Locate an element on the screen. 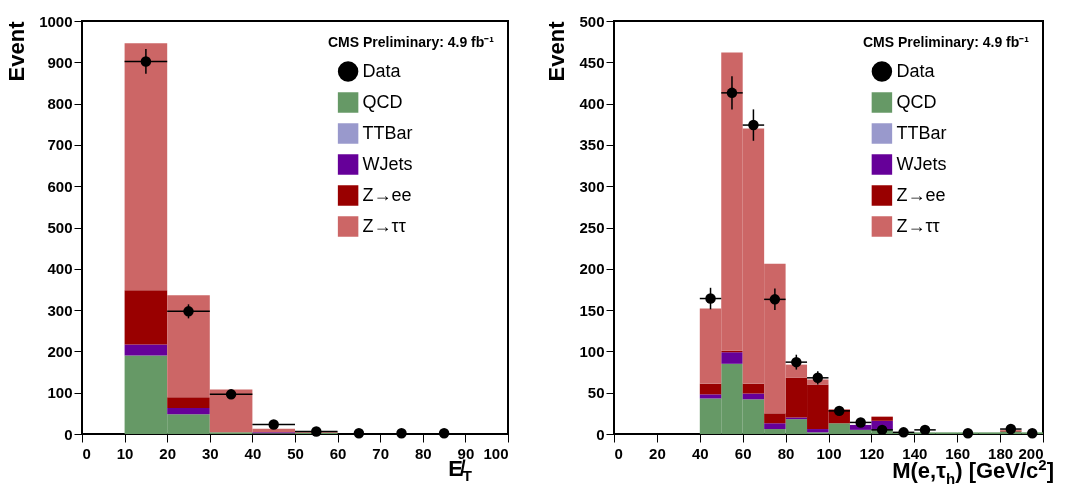  y-tick-label: 900 is located at coordinates (60, 62).